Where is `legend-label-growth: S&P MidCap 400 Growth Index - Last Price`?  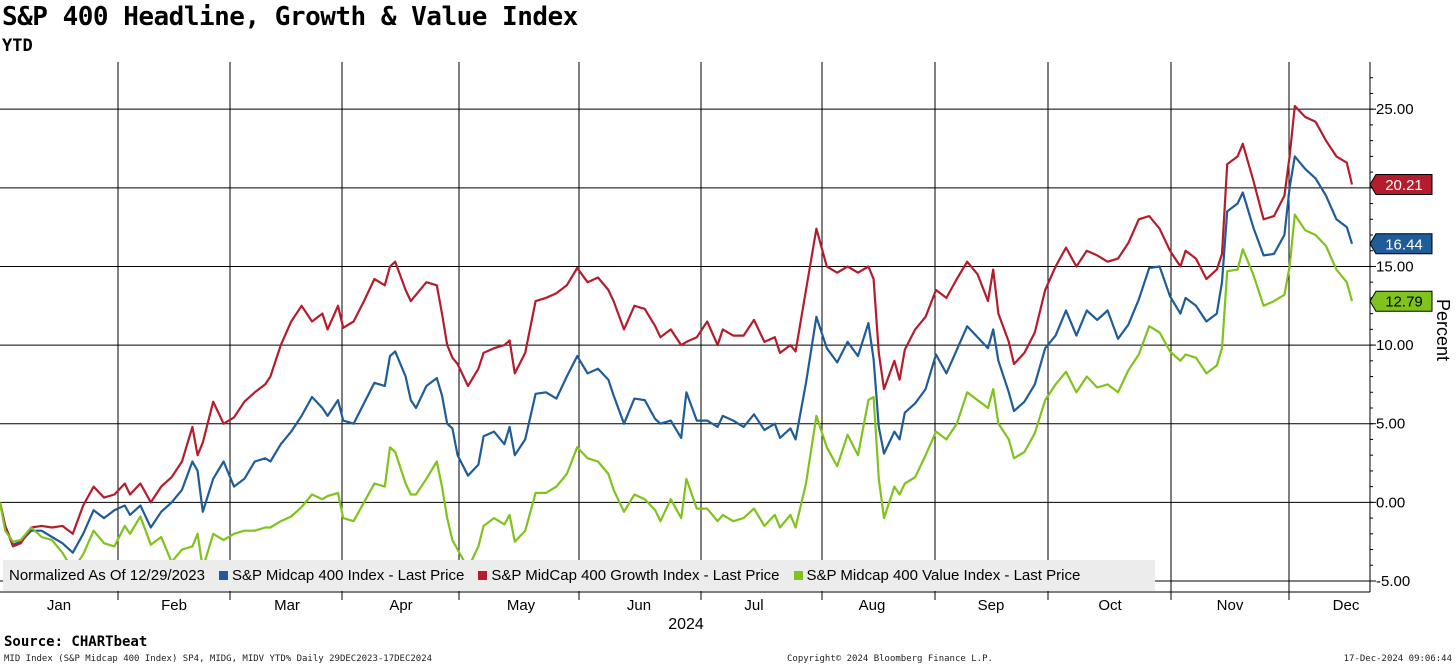
legend-label-growth: S&P MidCap 400 Growth Index - Last Price is located at coordinates (635, 575).